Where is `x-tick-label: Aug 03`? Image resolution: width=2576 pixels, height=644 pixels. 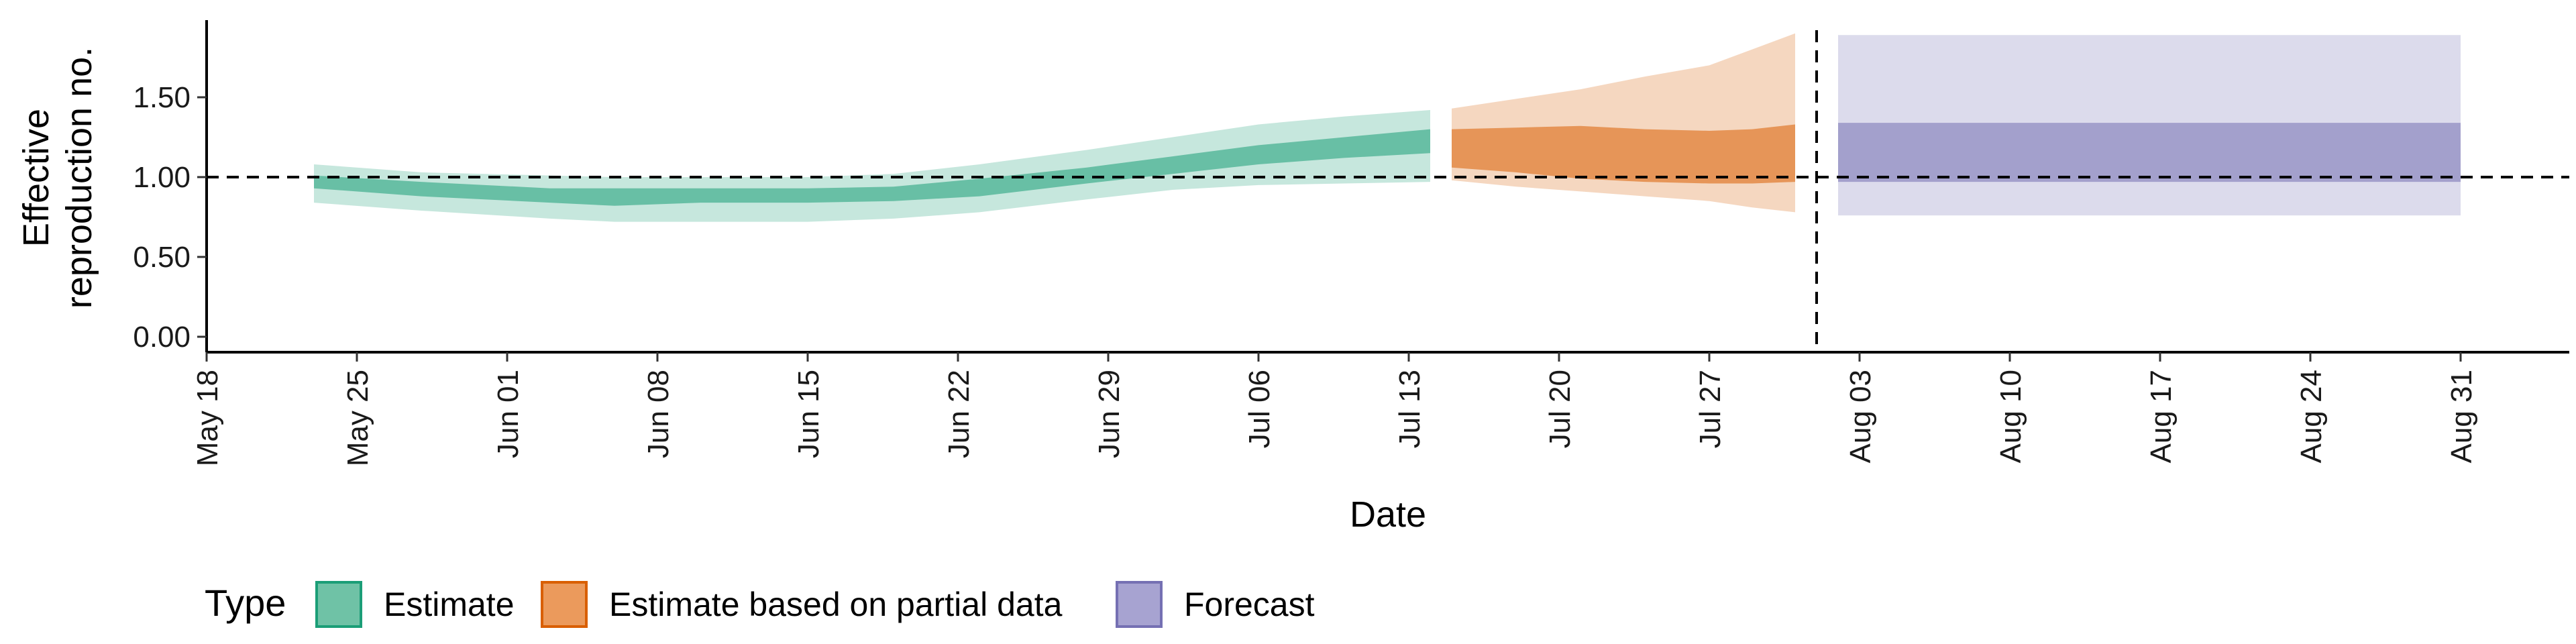
x-tick-label: Aug 03 is located at coordinates (1860, 416).